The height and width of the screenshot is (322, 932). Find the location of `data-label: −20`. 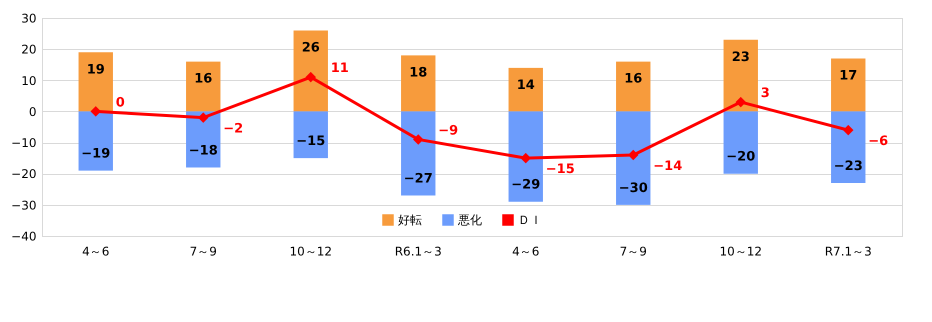

data-label: −20 is located at coordinates (741, 157).